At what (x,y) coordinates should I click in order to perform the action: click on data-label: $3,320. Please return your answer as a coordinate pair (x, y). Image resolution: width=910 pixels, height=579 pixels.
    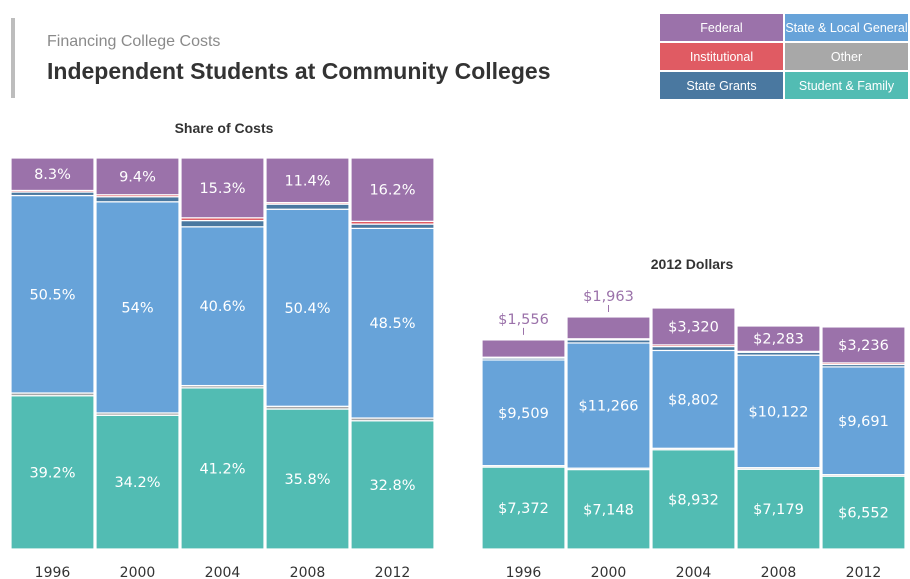
    Looking at the image, I should click on (693, 327).